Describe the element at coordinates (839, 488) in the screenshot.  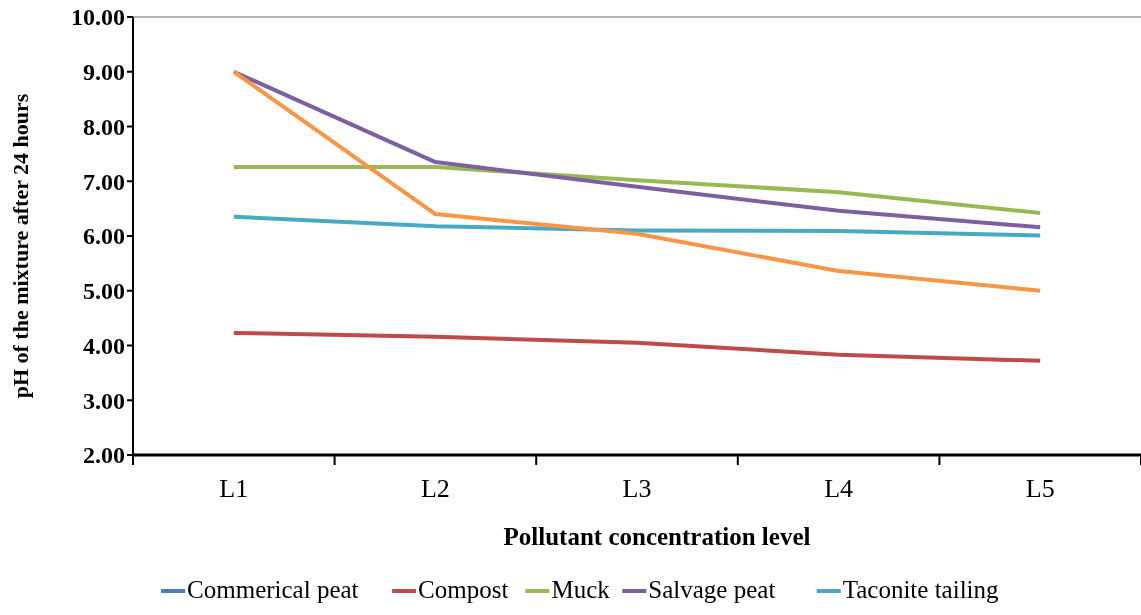
I see `x-tick-label: L4` at that location.